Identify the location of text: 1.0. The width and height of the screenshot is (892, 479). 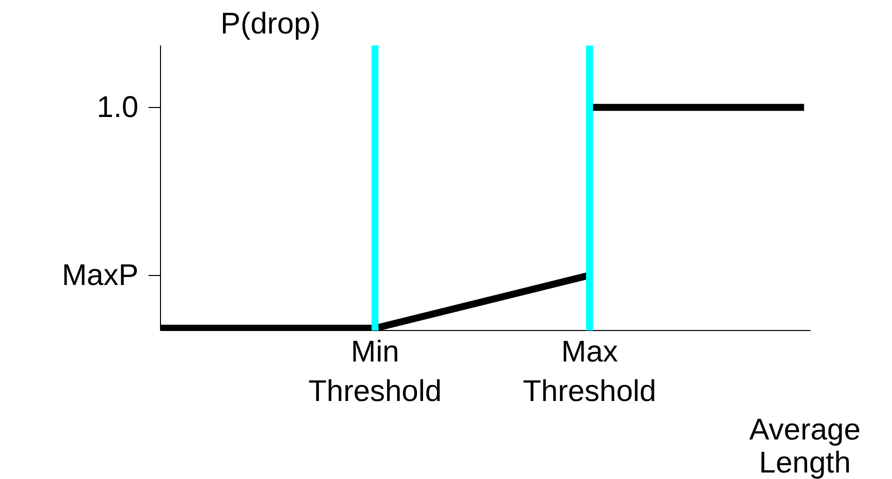
(117, 107).